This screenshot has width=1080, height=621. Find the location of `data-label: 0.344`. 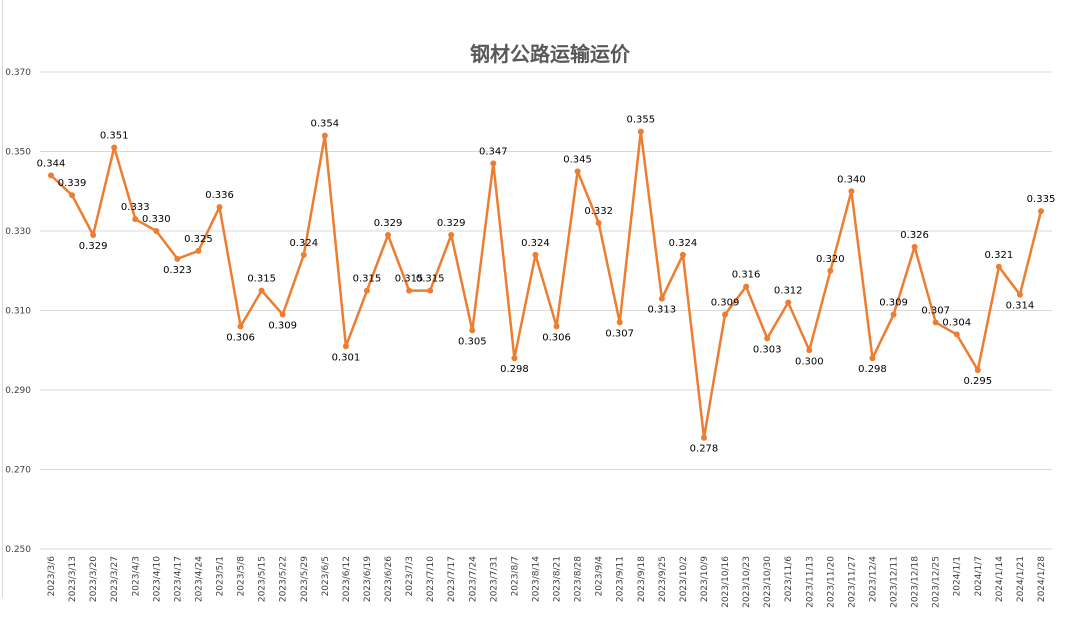

data-label: 0.344 is located at coordinates (51, 163).